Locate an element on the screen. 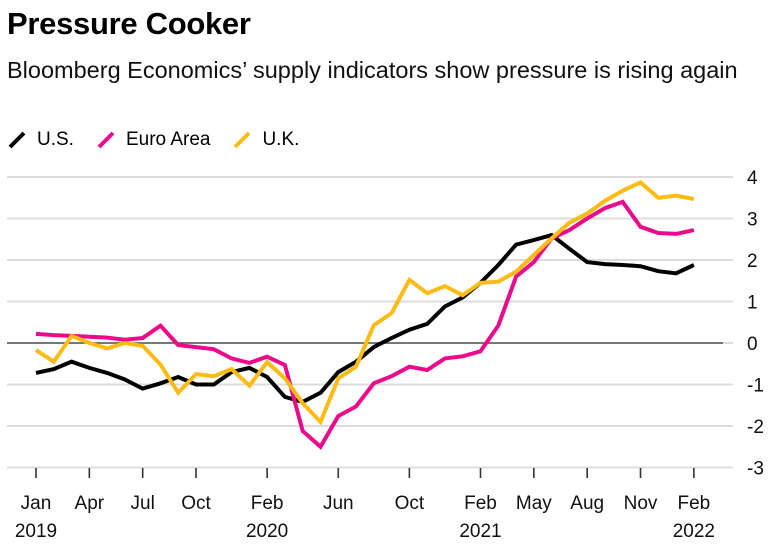 Image resolution: width=777 pixels, height=558 pixels. x-tick-year-label: 2020 is located at coordinates (267, 531).